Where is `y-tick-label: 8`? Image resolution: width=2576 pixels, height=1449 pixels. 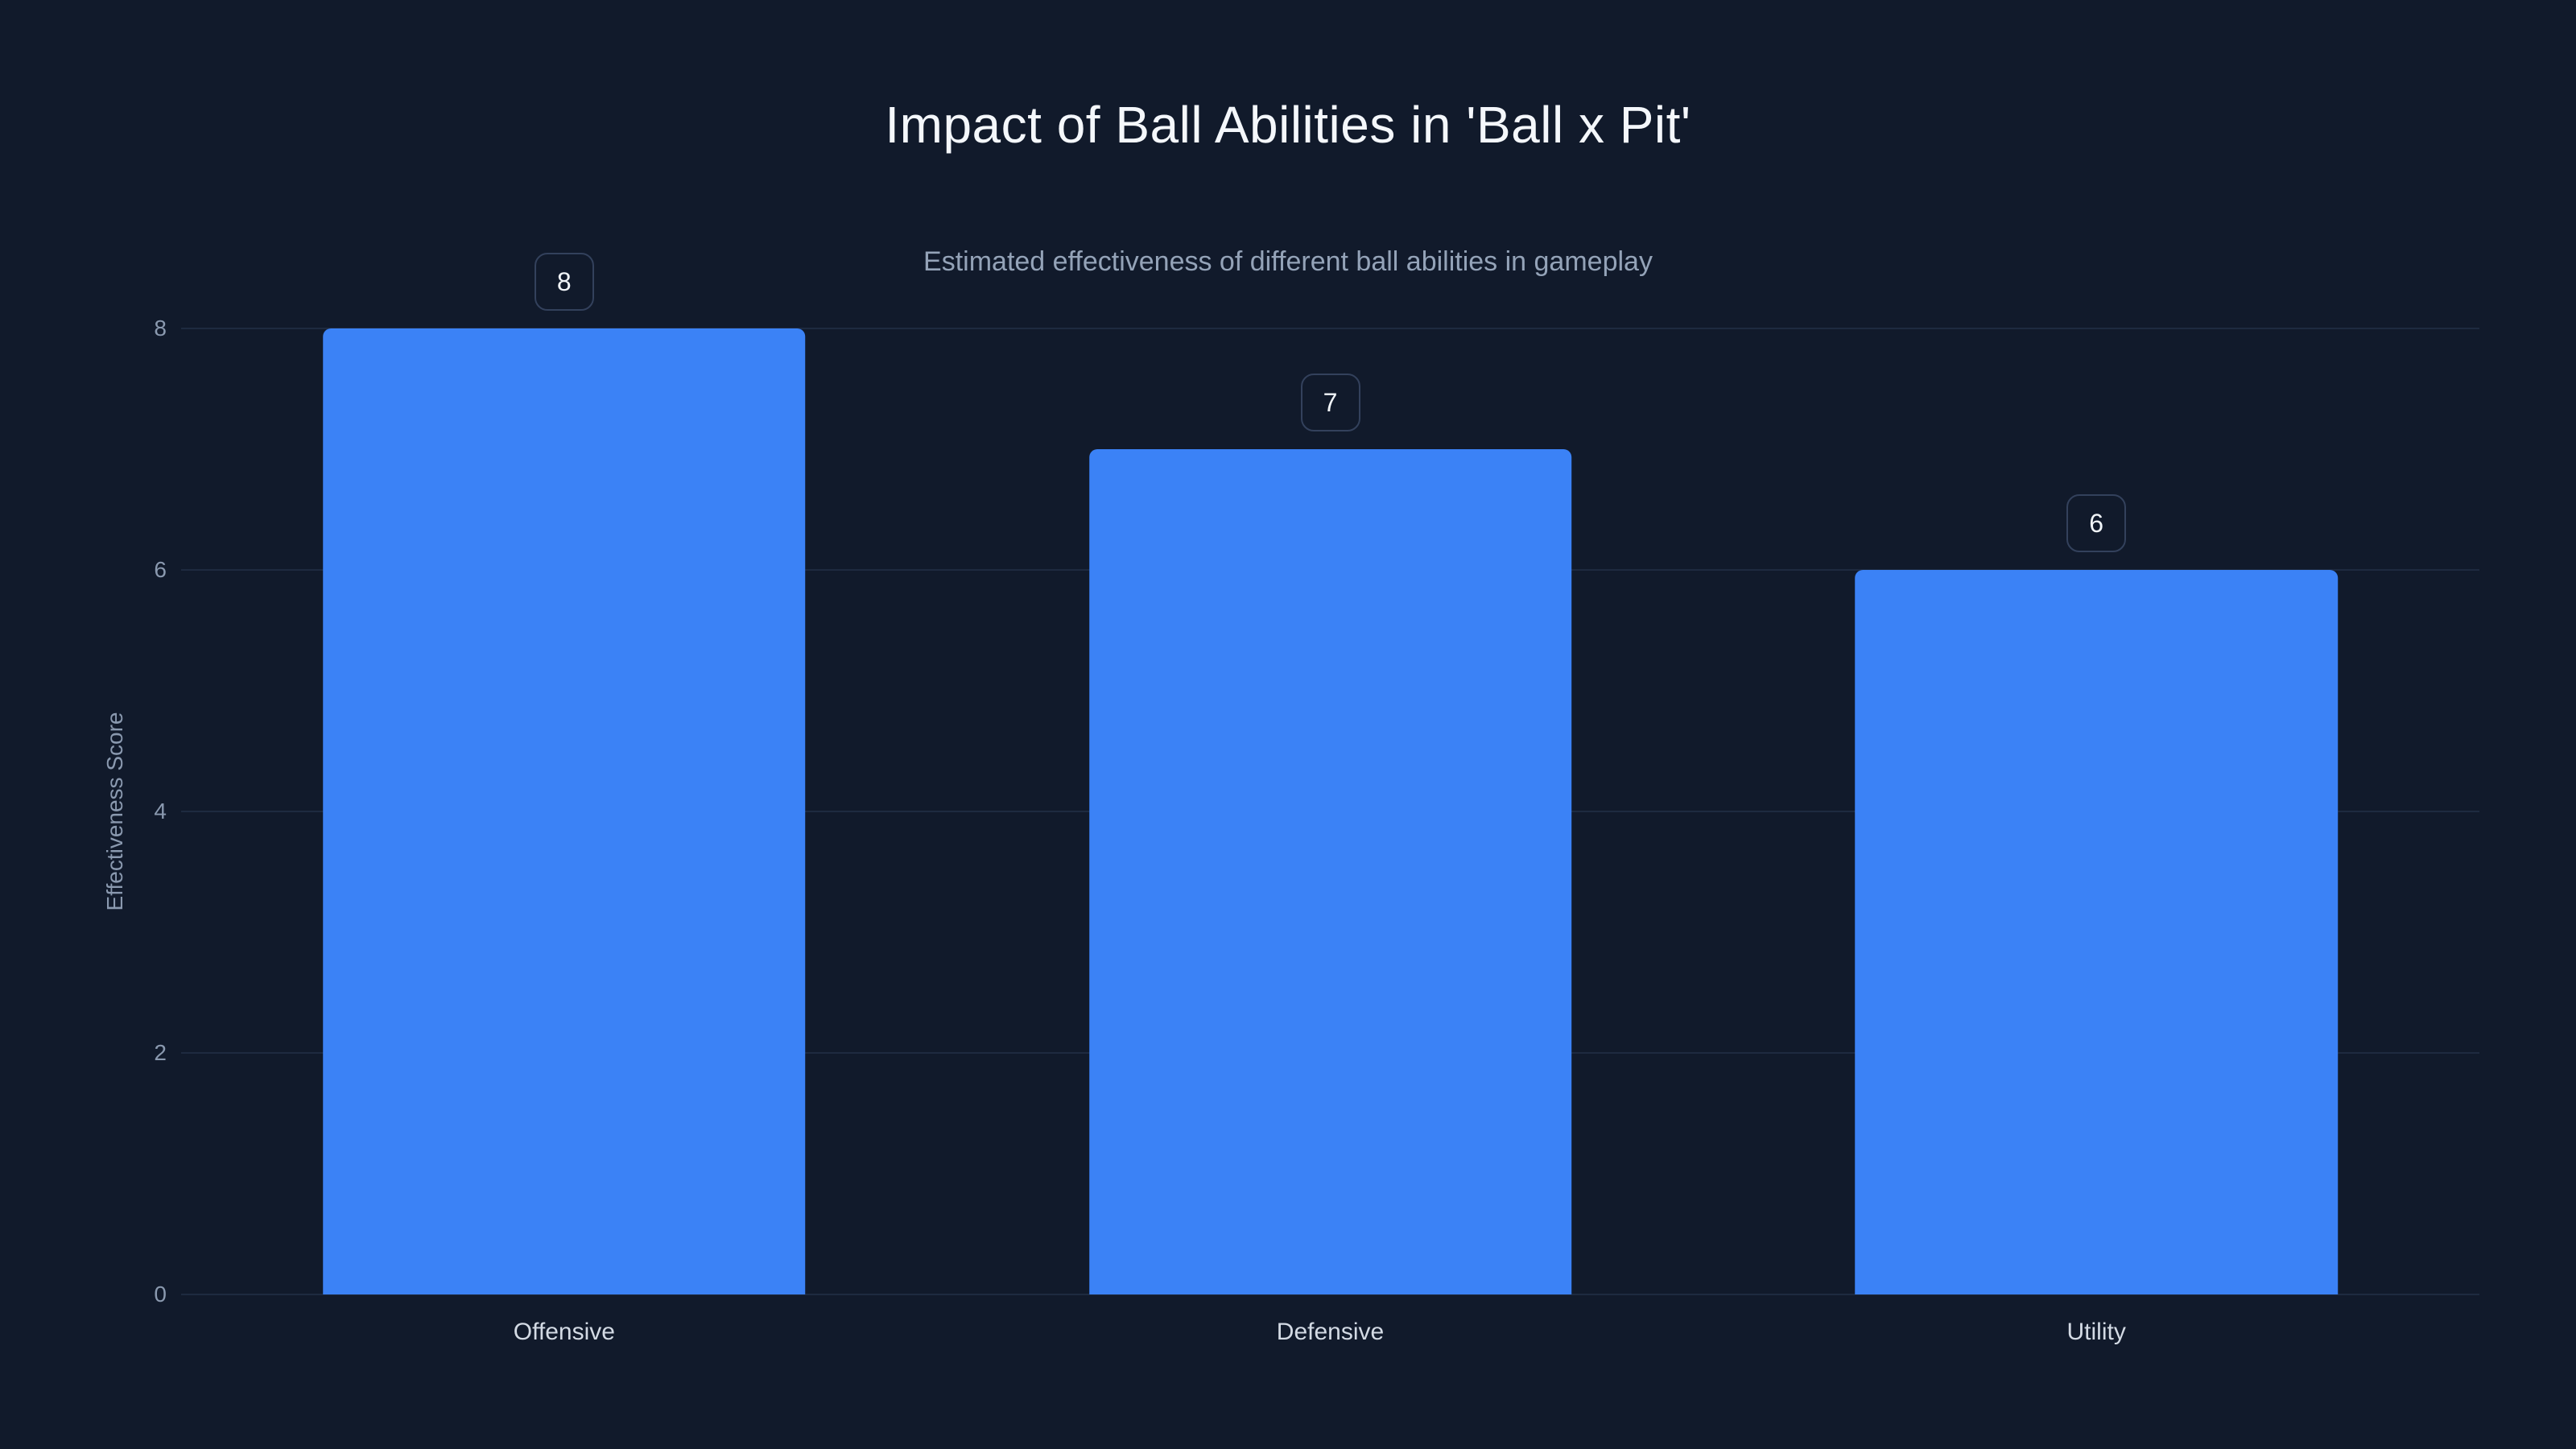
y-tick-label: 8 is located at coordinates (160, 328).